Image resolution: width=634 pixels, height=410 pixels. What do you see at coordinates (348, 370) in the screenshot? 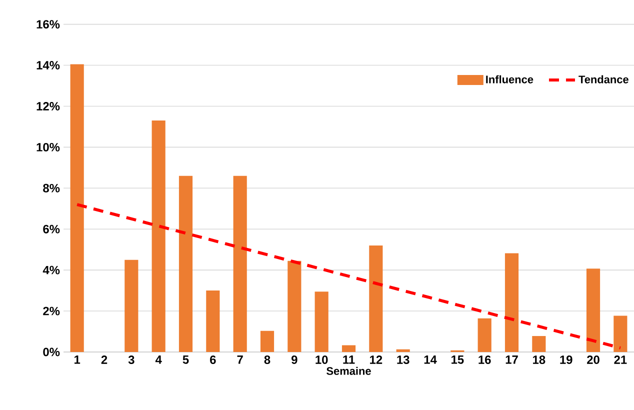
I see `x-axis-title: Semaine` at bounding box center [348, 370].